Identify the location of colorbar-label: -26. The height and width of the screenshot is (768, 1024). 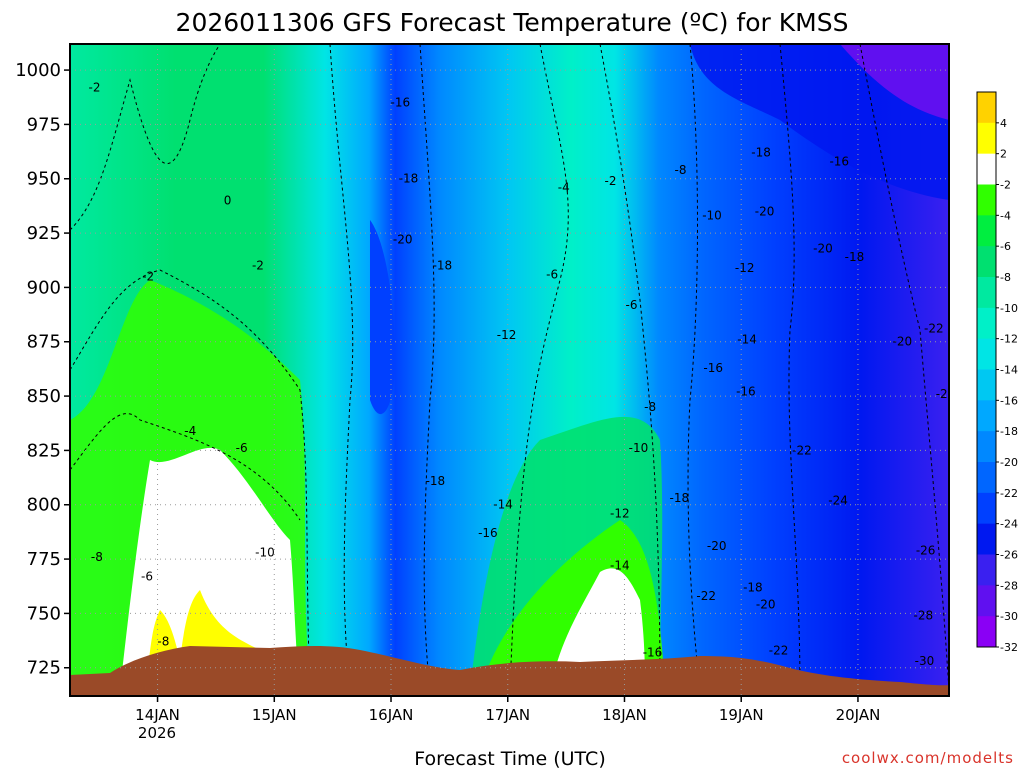
(1009, 555).